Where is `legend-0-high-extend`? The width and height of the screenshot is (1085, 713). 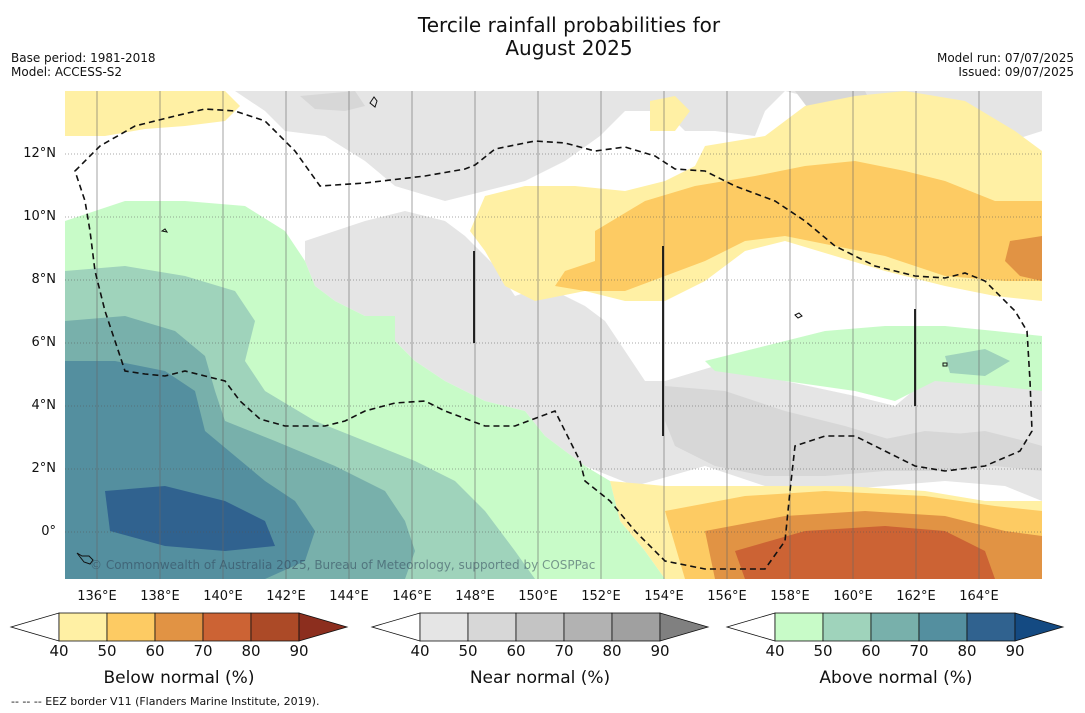 legend-0-high-extend is located at coordinates (323, 627).